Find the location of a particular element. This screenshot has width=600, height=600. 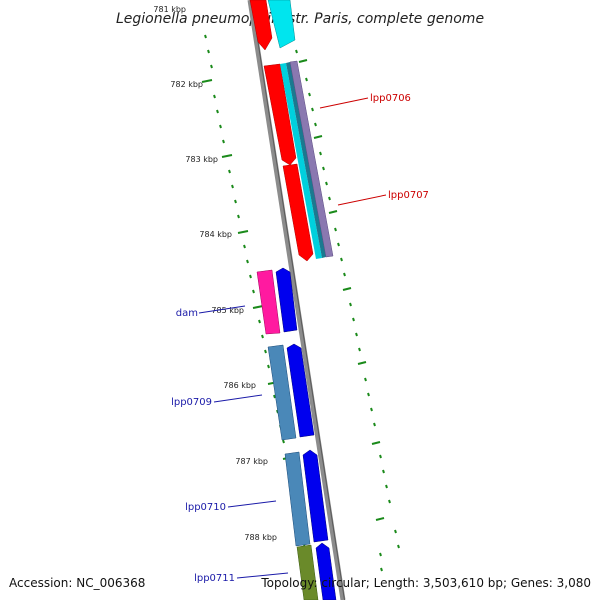

gene-lpp0706 is located at coordinates (280, 114).